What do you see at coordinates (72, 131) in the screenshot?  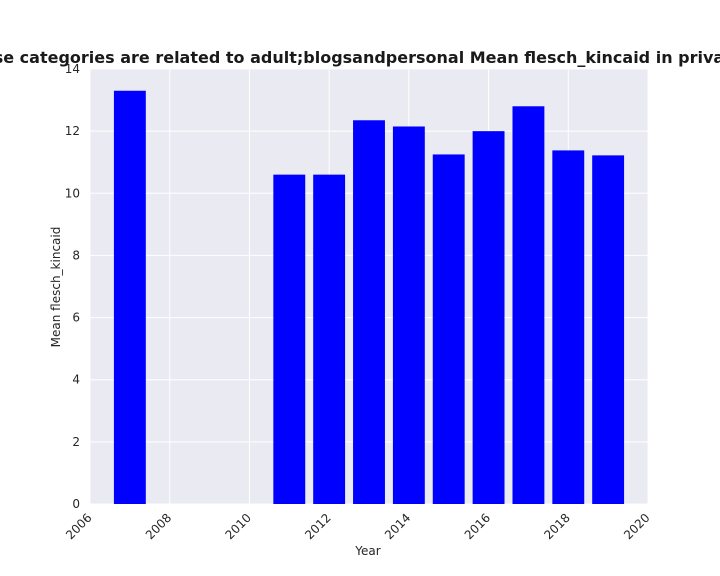 I see `y-tick-label: 12` at bounding box center [72, 131].